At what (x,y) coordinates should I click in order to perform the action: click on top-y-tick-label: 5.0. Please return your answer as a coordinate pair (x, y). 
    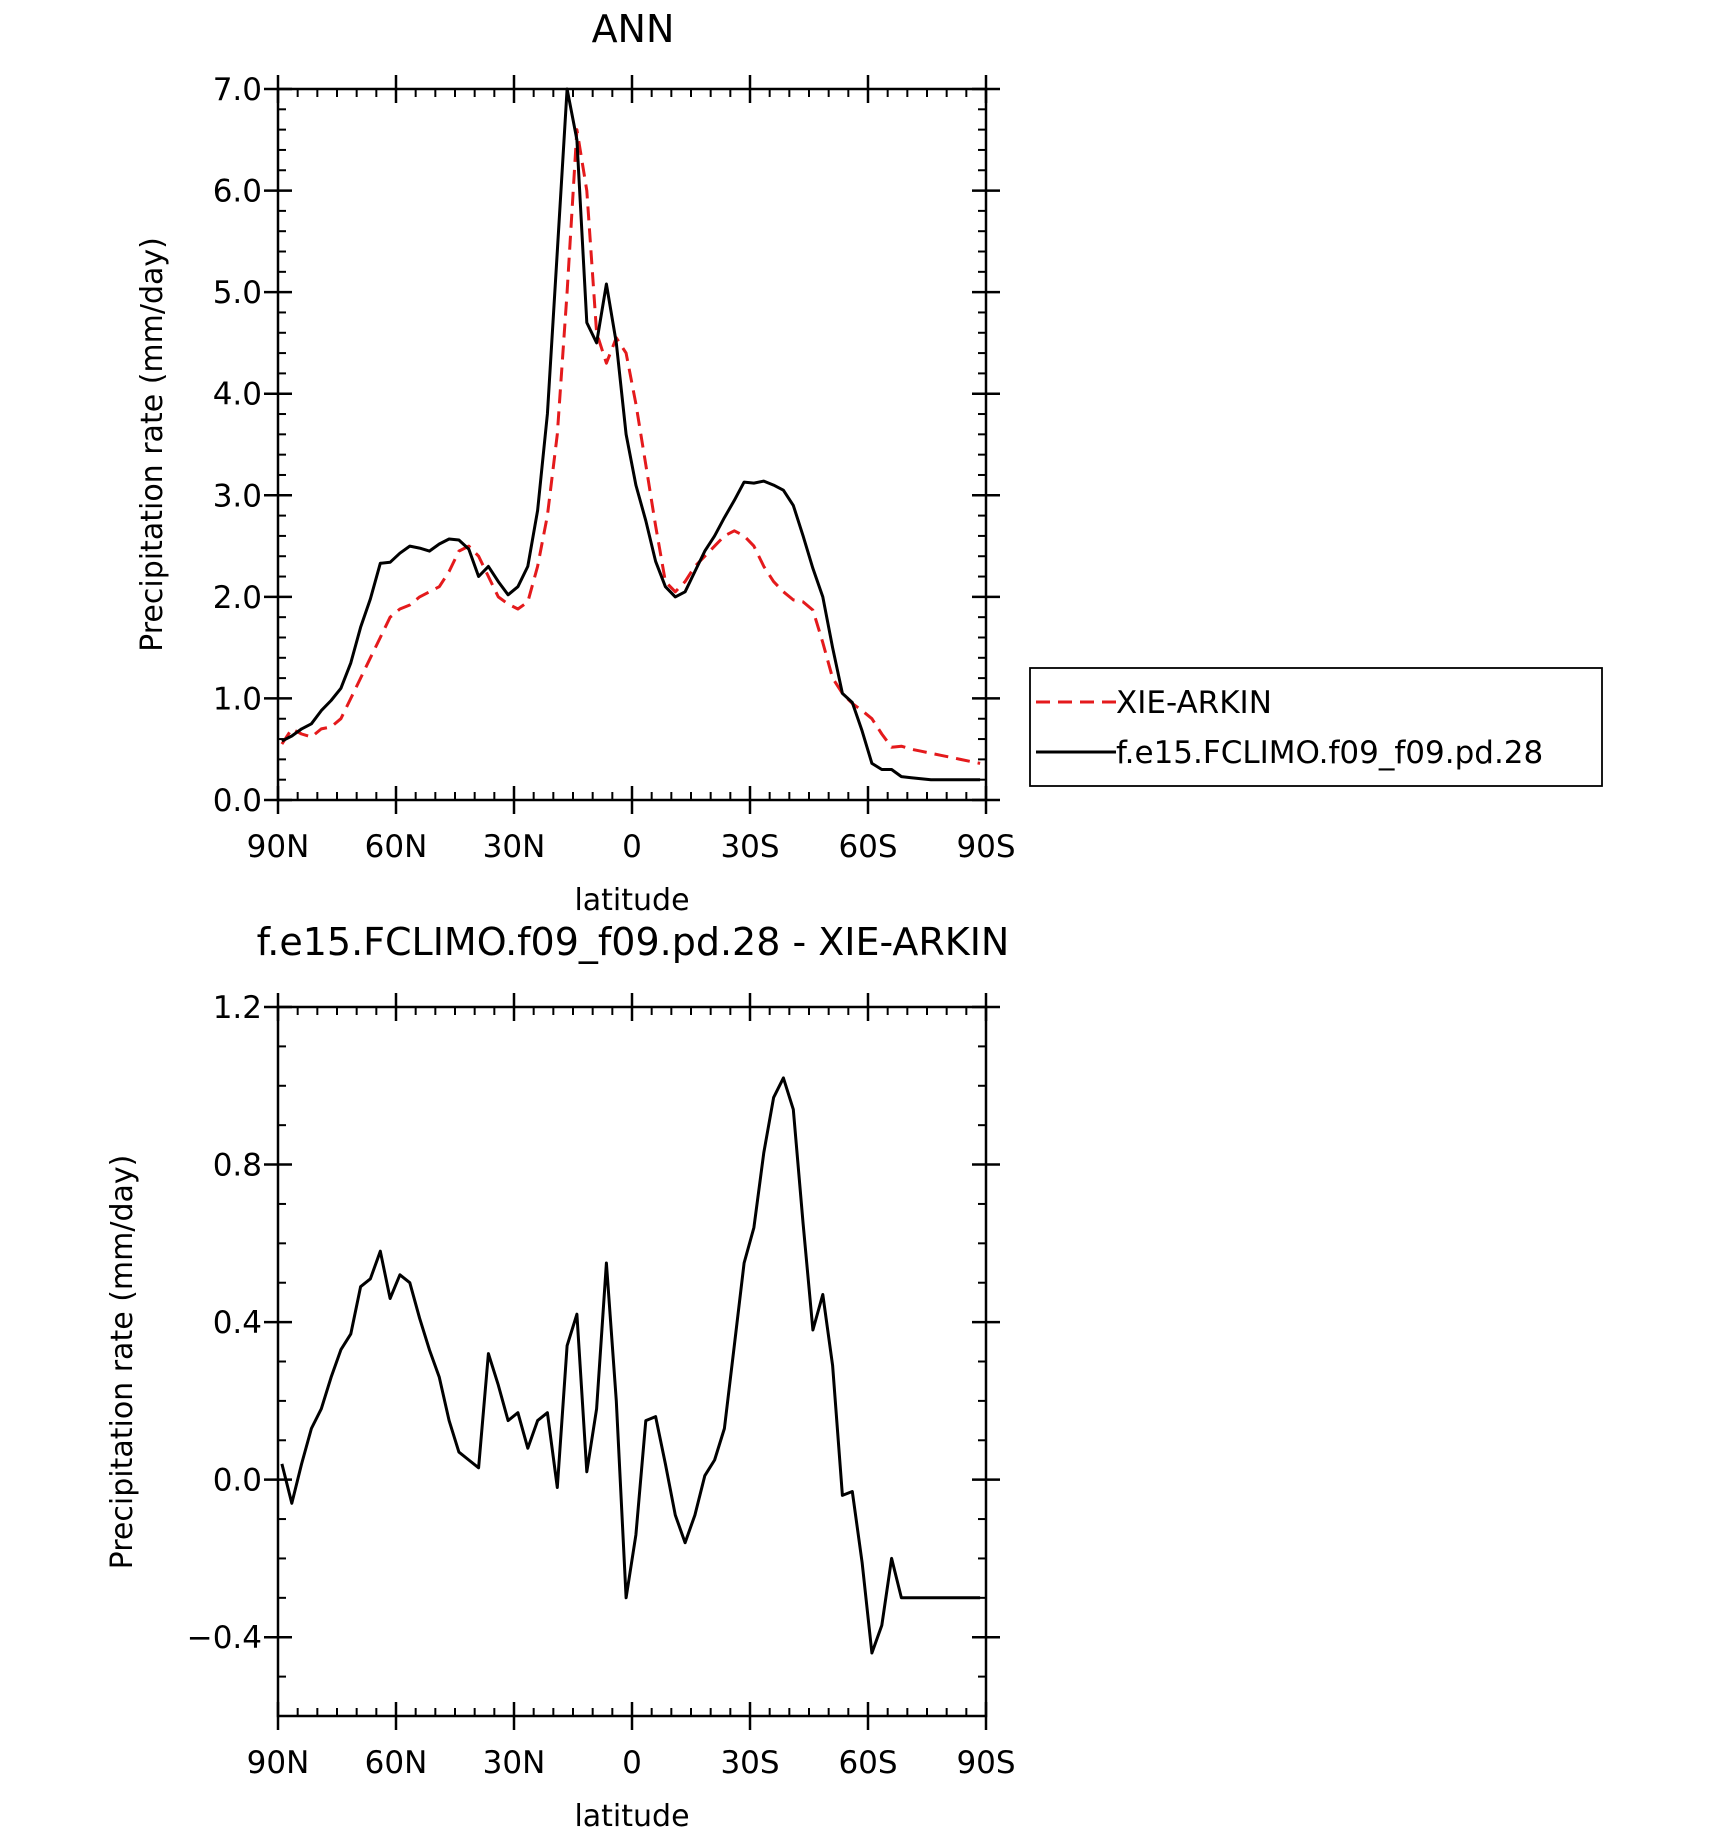
    Looking at the image, I should click on (237, 293).